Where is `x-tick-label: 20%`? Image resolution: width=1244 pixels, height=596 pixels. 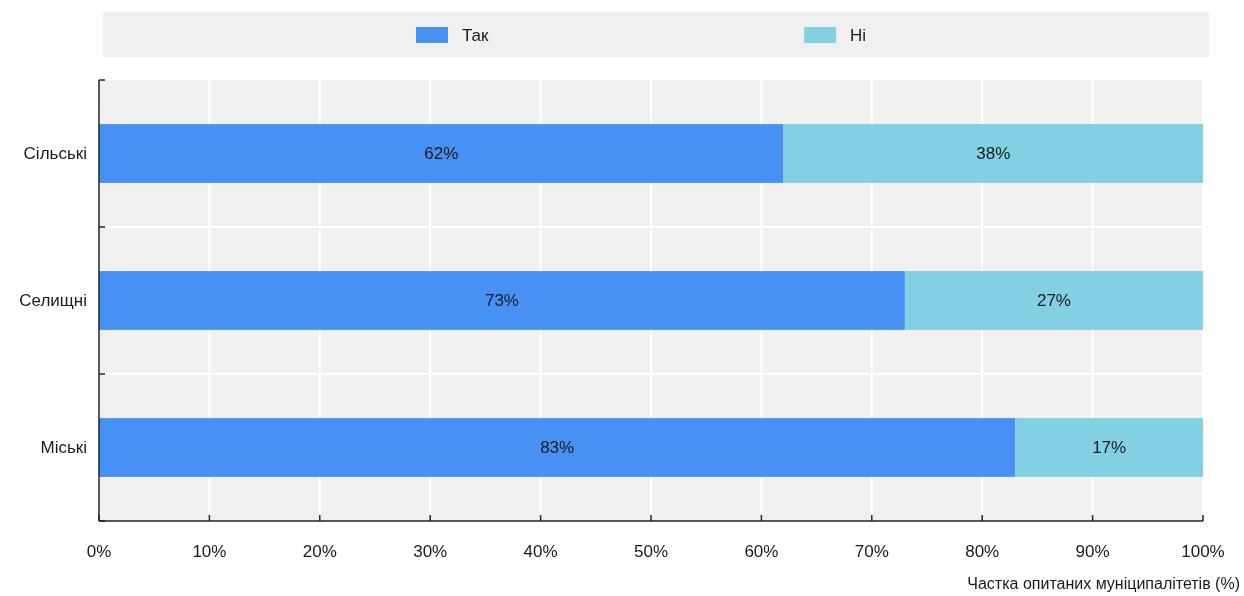 x-tick-label: 20% is located at coordinates (319, 551).